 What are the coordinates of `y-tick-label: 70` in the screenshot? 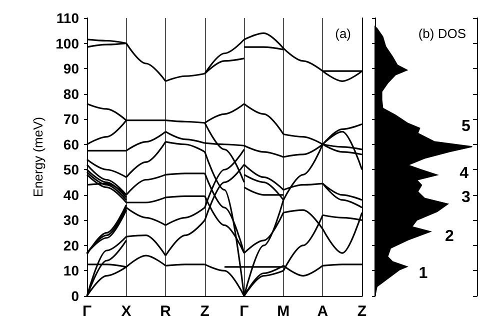 It's located at (71, 119).